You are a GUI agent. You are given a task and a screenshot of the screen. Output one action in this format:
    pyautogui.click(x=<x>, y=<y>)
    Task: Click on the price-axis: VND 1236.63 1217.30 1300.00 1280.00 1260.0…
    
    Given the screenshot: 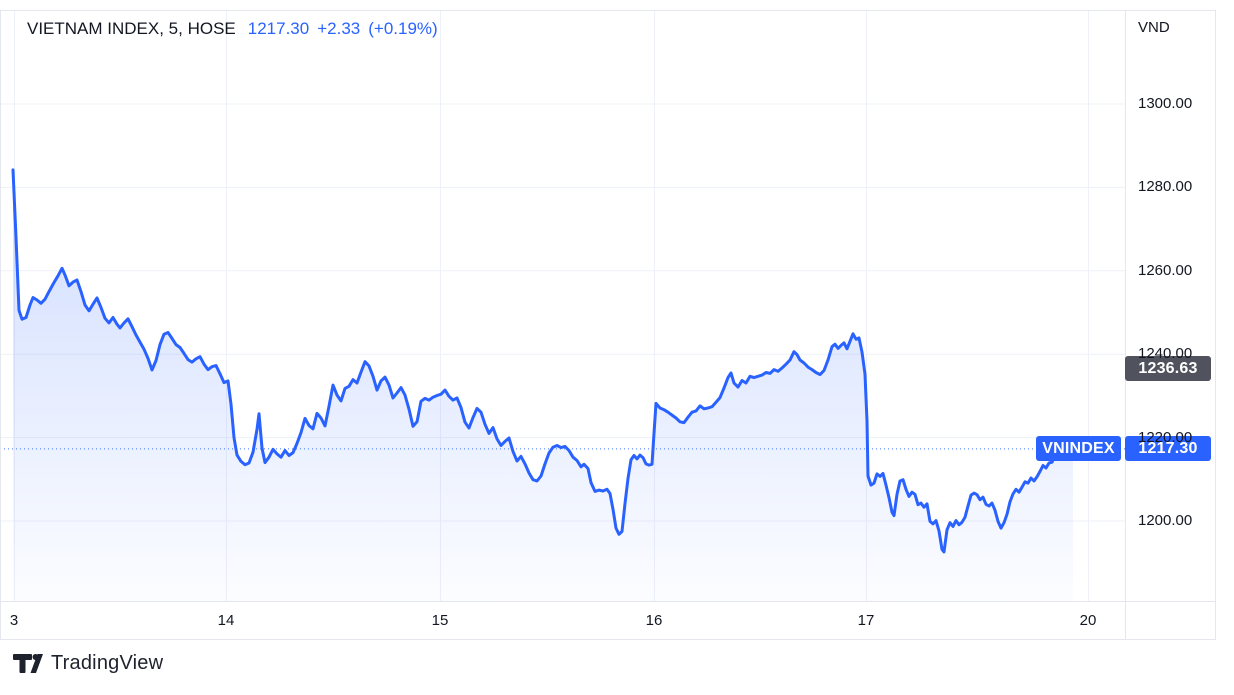 What is the action you would take?
    pyautogui.click(x=1170, y=305)
    